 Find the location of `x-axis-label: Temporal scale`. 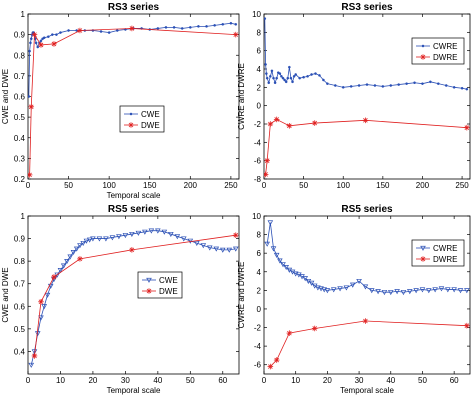

x-axis-label: Temporal scale is located at coordinates (134, 390).